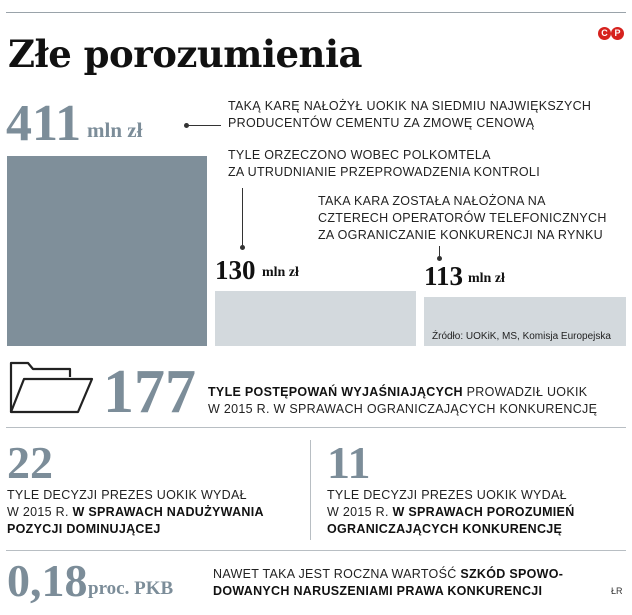  Describe the element at coordinates (47, 580) in the screenshot. I see `stat-018-value: 0,18` at that location.